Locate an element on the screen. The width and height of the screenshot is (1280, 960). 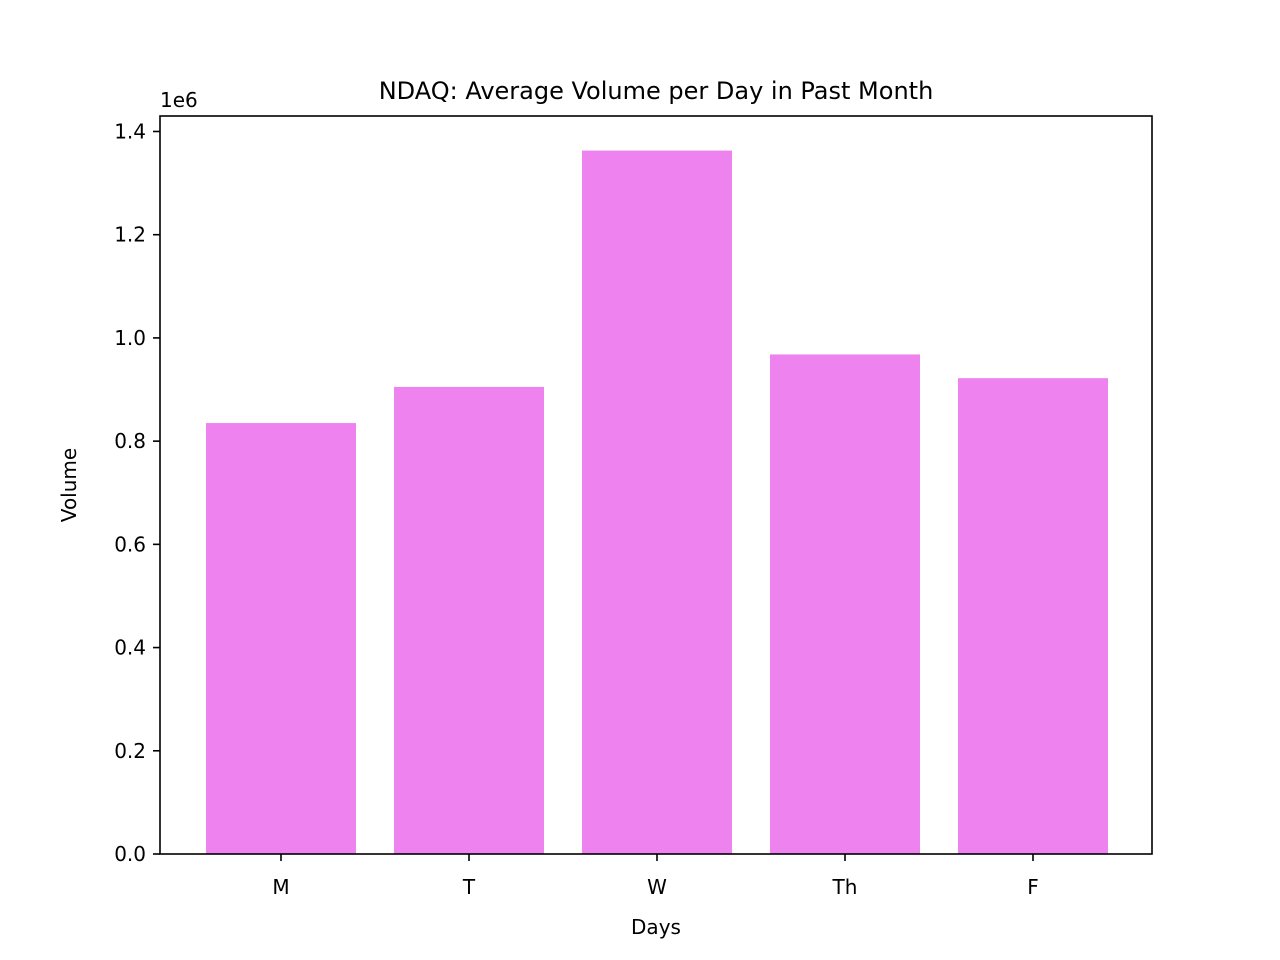
y-tick-label: 0.8 is located at coordinates (130, 441).